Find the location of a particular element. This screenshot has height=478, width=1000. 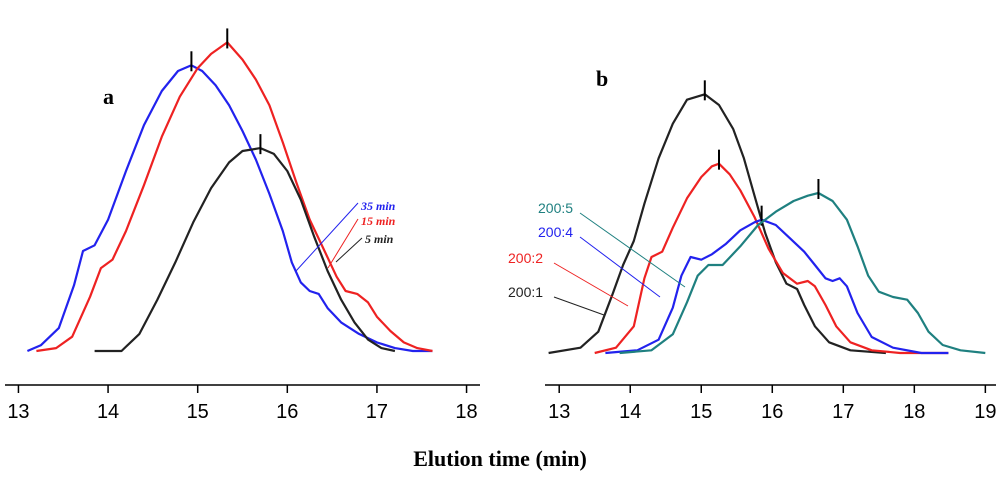

panel-a-legend-leader-5-min is located at coordinates (349, 250).